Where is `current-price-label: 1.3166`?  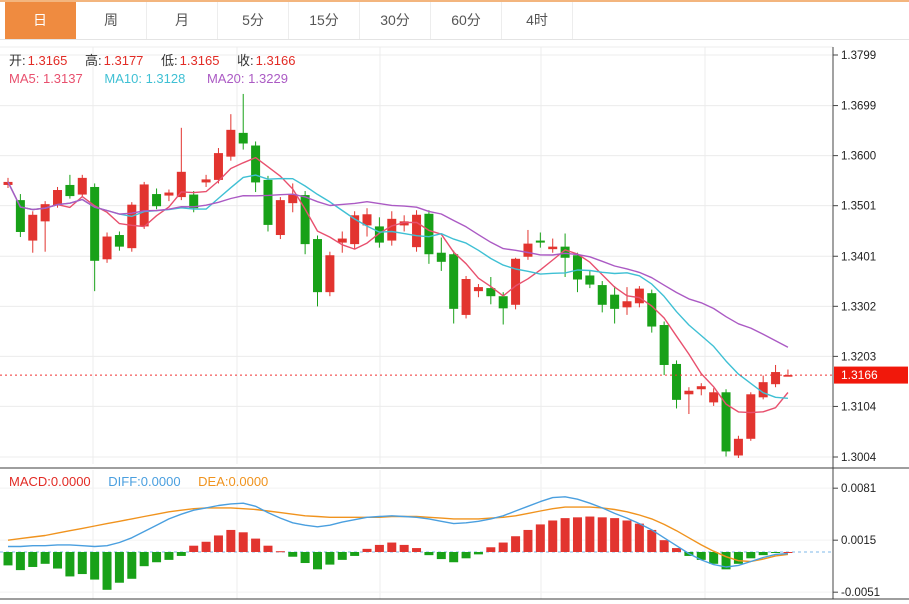 current-price-label: 1.3166 is located at coordinates (859, 375).